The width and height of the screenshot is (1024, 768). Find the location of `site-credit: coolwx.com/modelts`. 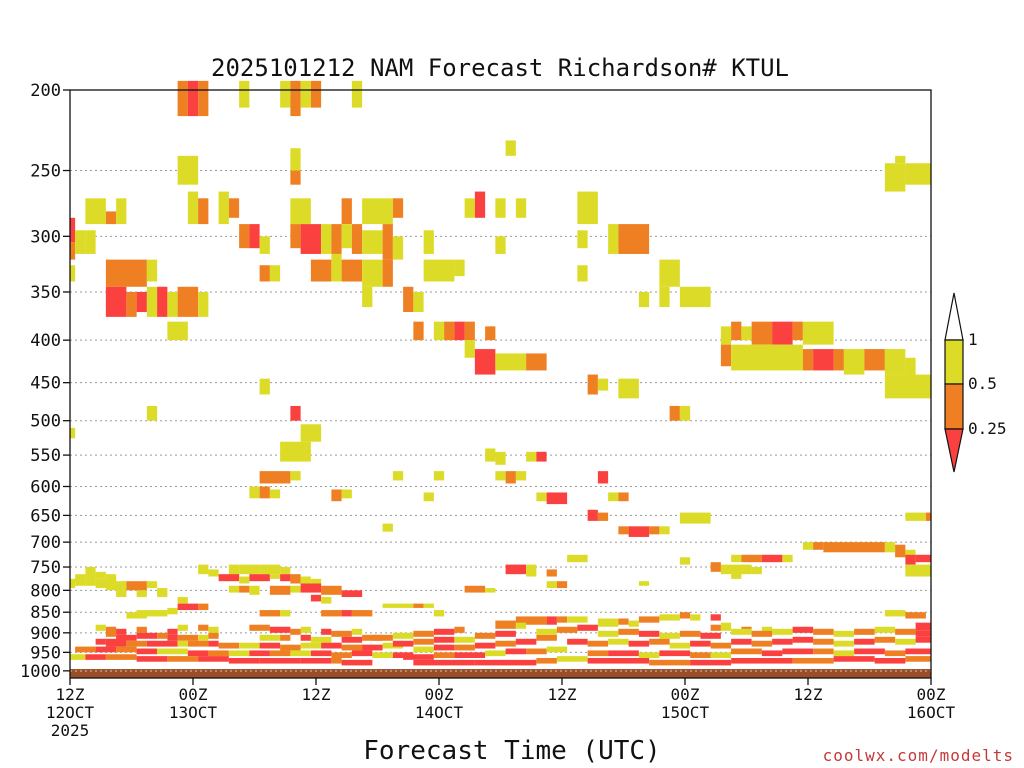

site-credit: coolwx.com/modelts is located at coordinates (918, 755).